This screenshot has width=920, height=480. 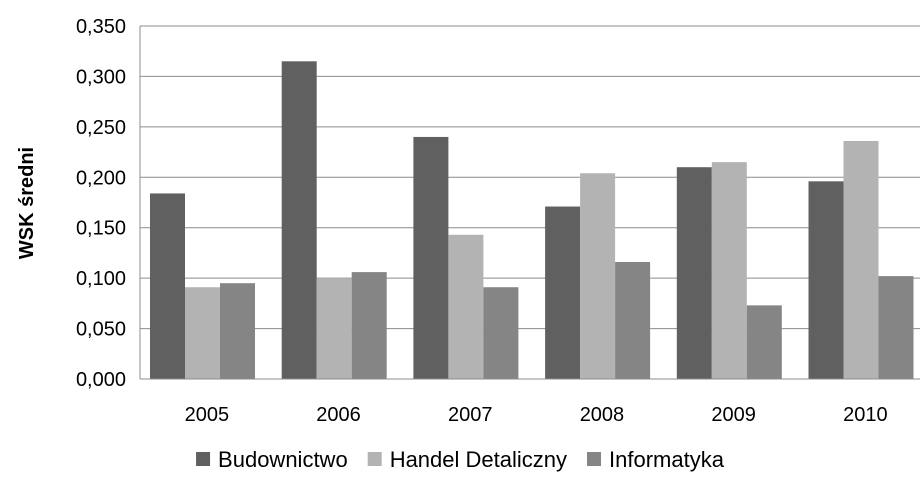 What do you see at coordinates (602, 415) in the screenshot?
I see `x-tick-label: 2008` at bounding box center [602, 415].